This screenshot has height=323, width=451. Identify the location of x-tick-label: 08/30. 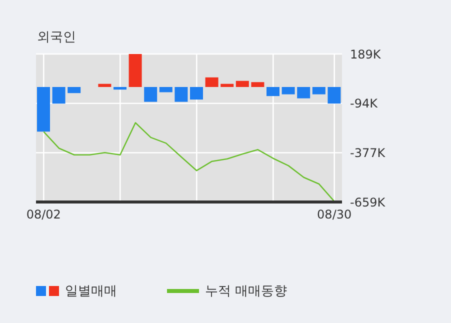
(334, 215).